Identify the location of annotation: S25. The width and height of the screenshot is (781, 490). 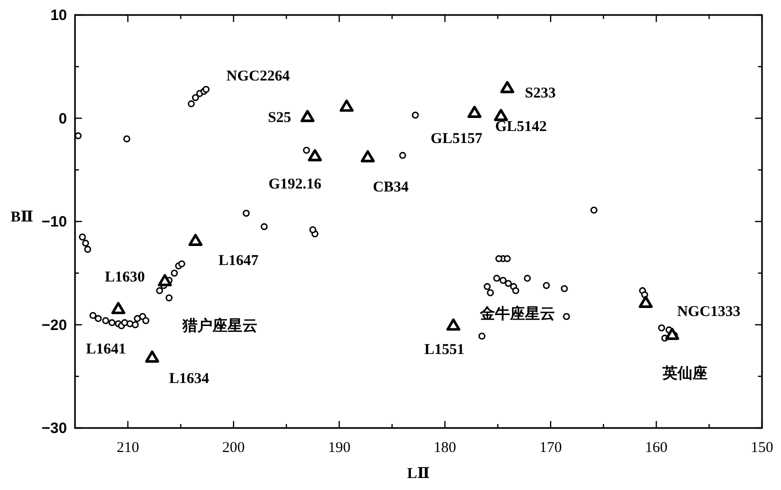
(280, 118).